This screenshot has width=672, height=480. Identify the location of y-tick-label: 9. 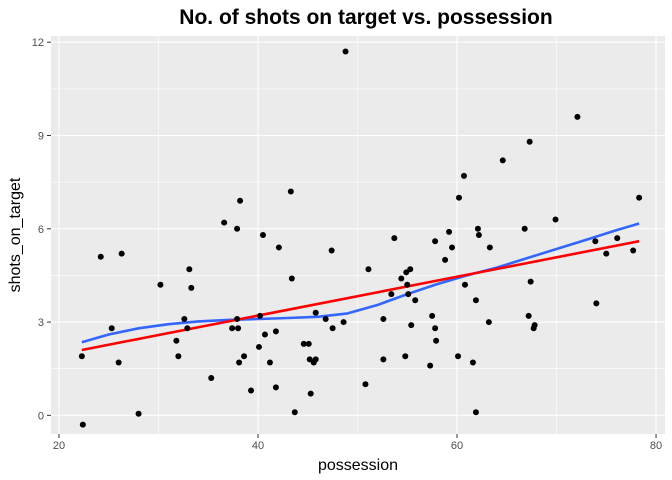
(41, 137).